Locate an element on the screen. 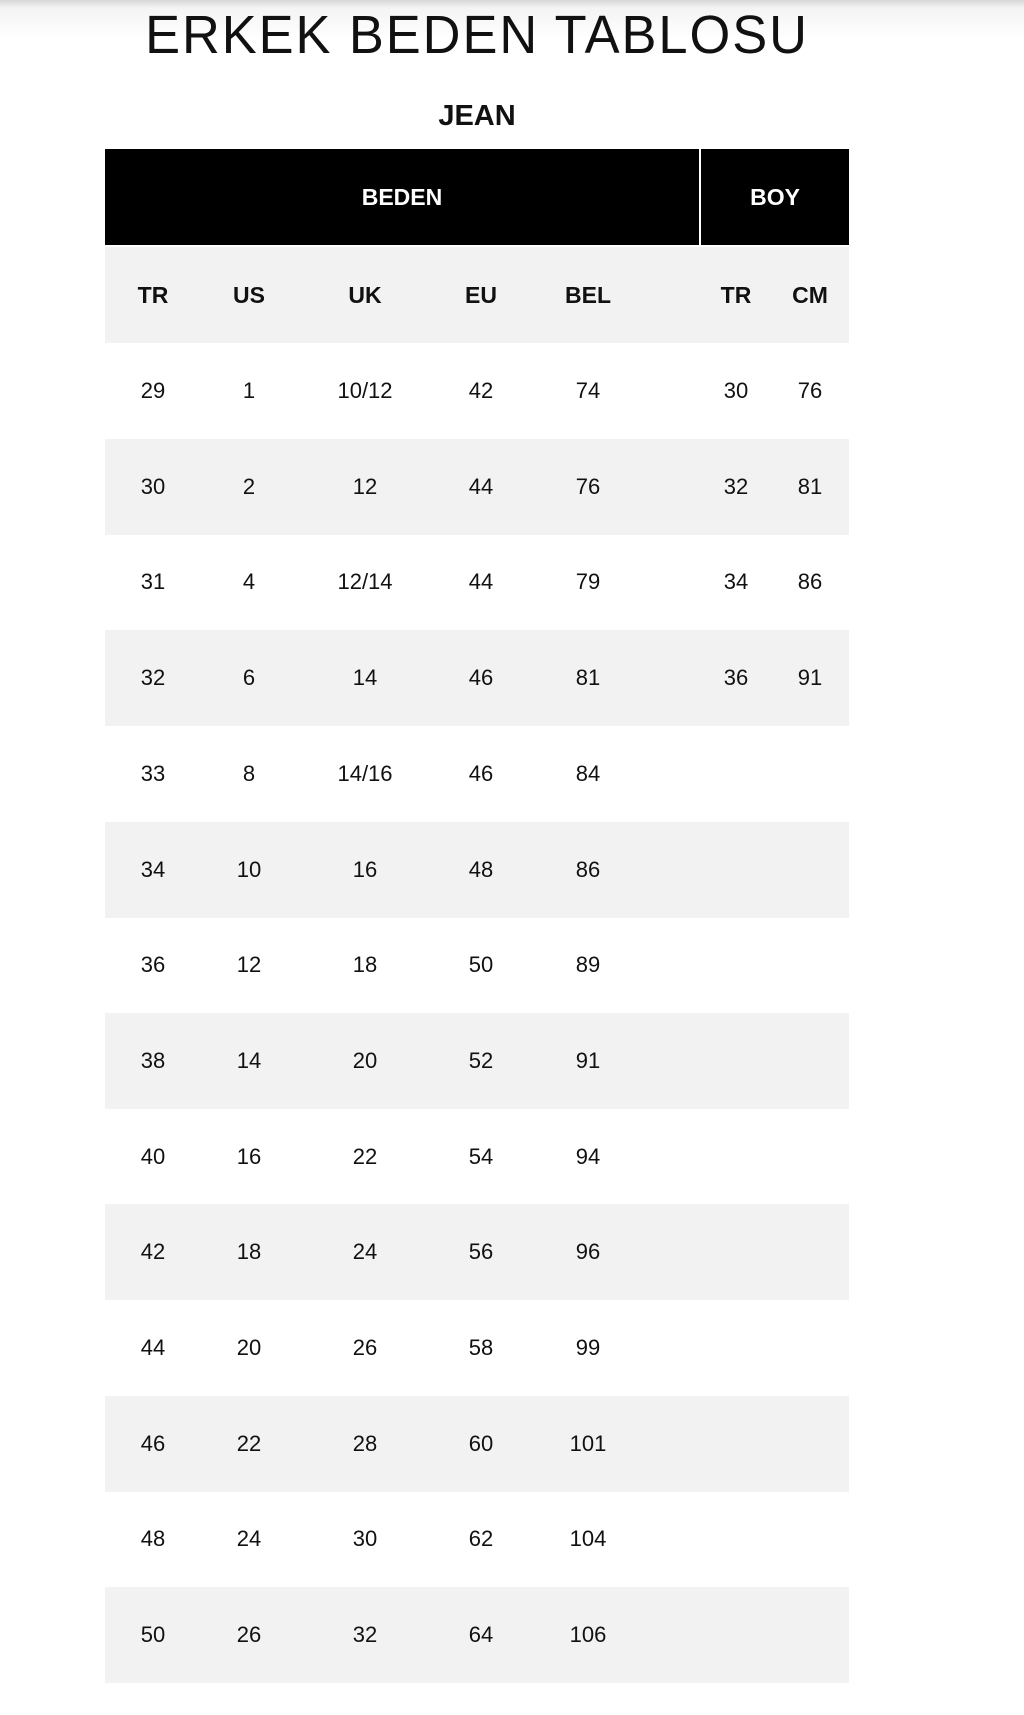 Image resolution: width=1024 pixels, height=1715 pixels. table-cell: 106 is located at coordinates (588, 1635).